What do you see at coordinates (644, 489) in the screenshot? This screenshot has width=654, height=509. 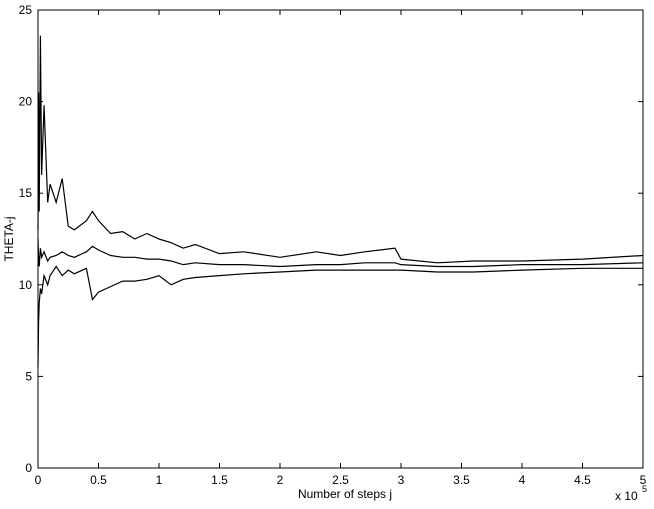 I see `x-multiplier-exponent: 5` at bounding box center [644, 489].